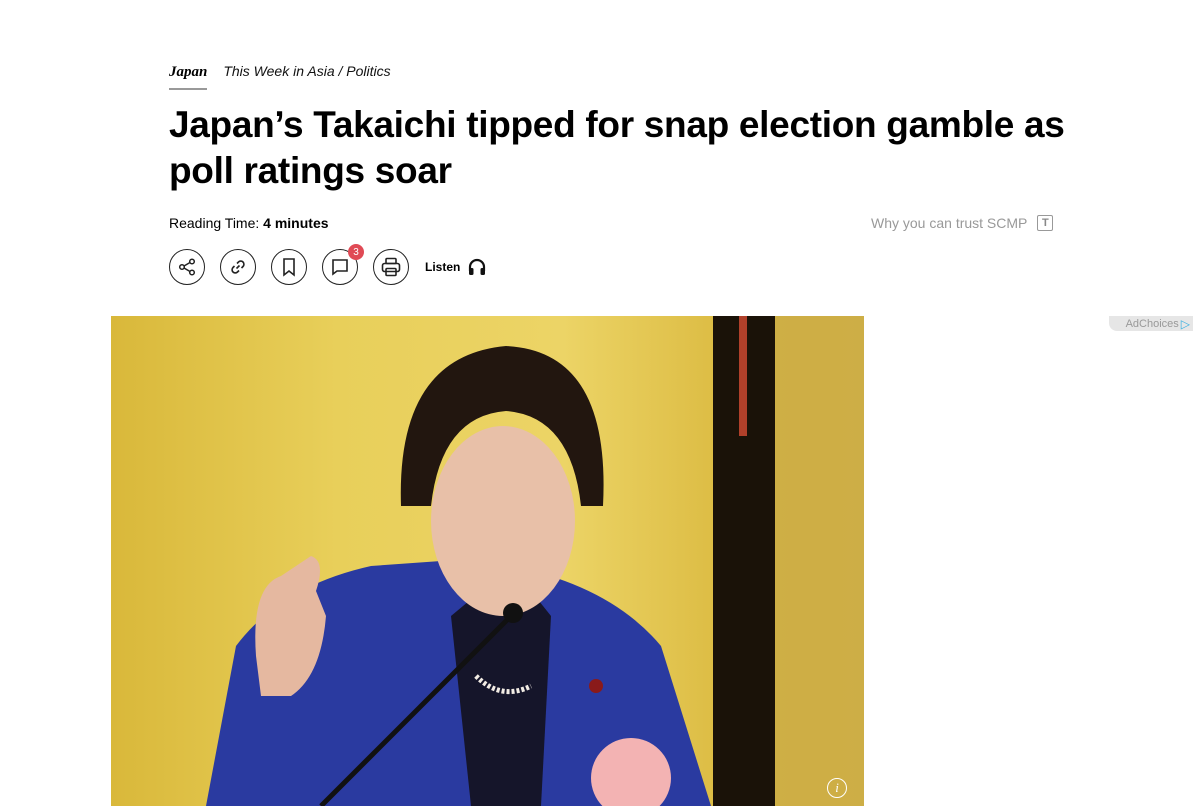 This screenshot has height=806, width=1200. I want to click on comment-count-badge: 3, so click(356, 252).